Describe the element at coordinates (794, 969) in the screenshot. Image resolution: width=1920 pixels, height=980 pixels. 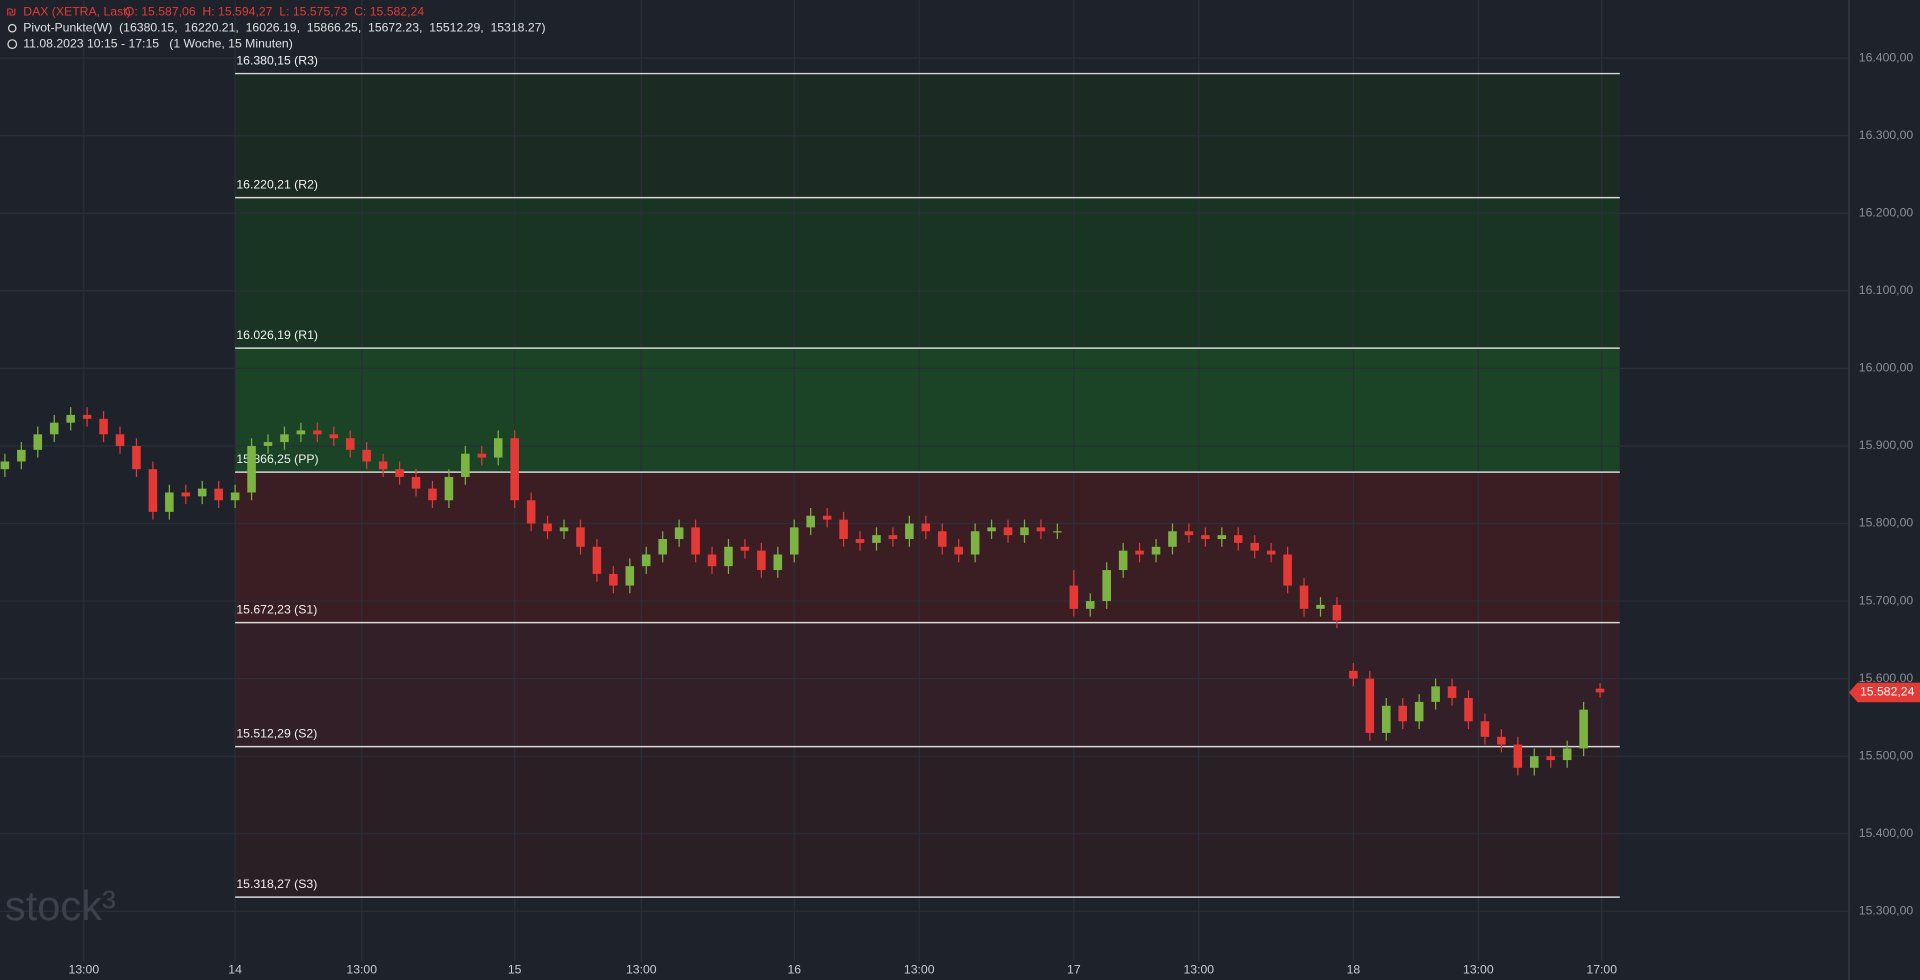
I see `x-tick-label: 16` at that location.